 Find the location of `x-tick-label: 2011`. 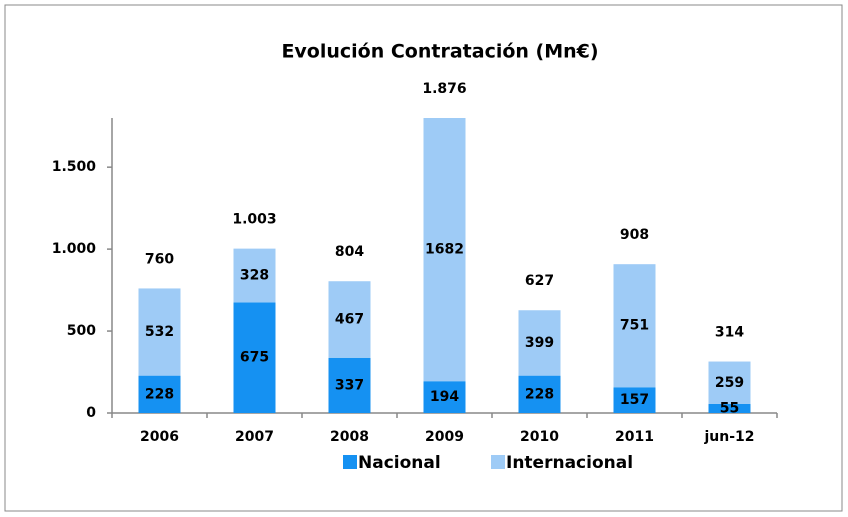

x-tick-label: 2011 is located at coordinates (634, 437).